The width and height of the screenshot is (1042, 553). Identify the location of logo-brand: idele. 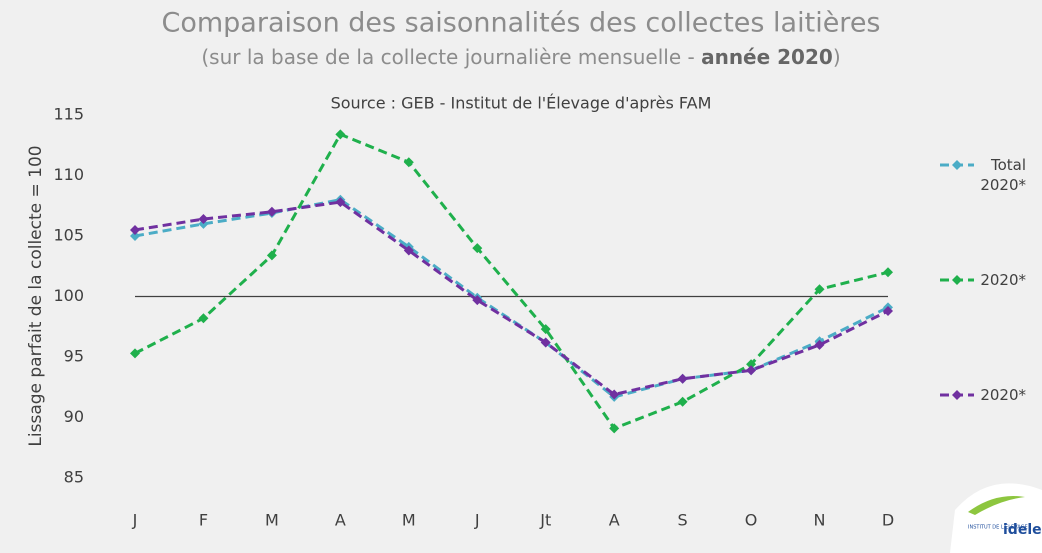
(1022, 530).